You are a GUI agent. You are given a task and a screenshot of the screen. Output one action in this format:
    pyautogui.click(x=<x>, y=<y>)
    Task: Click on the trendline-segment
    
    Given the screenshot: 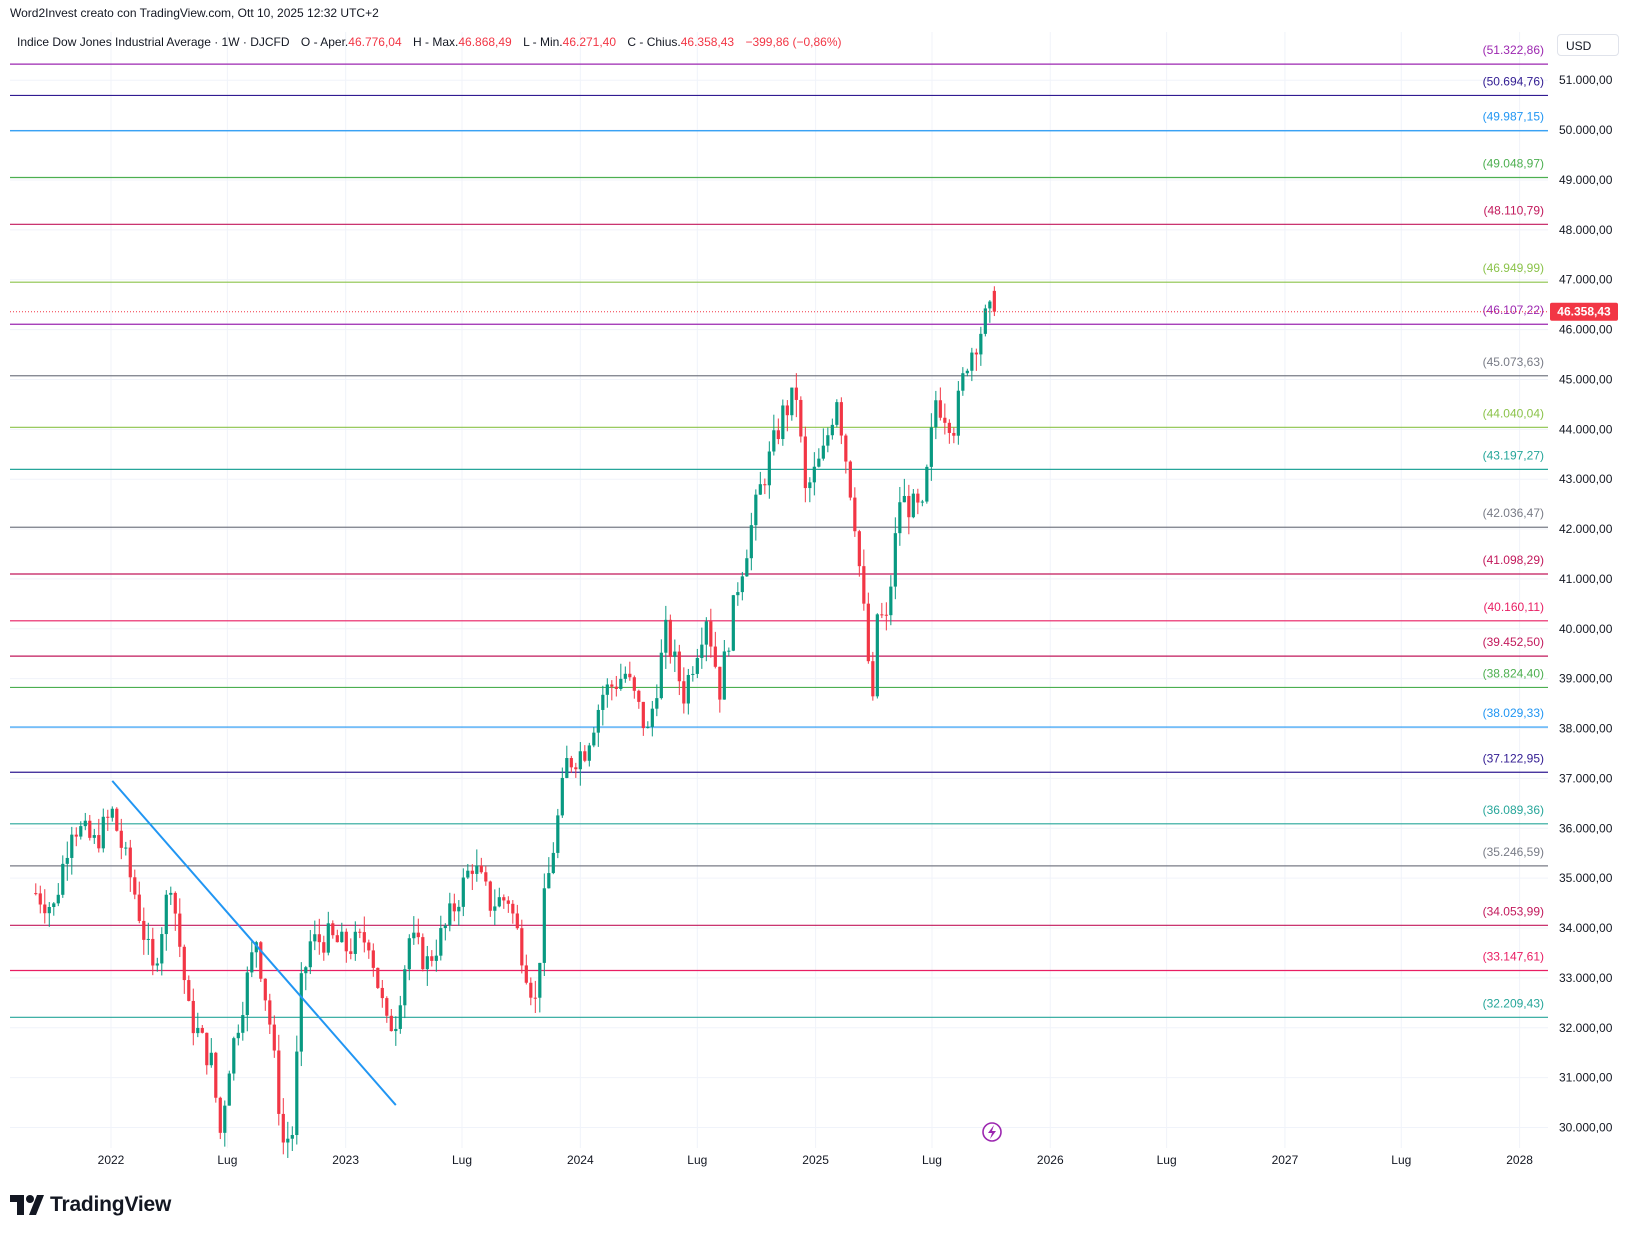 What is the action you would take?
    pyautogui.click(x=254, y=943)
    